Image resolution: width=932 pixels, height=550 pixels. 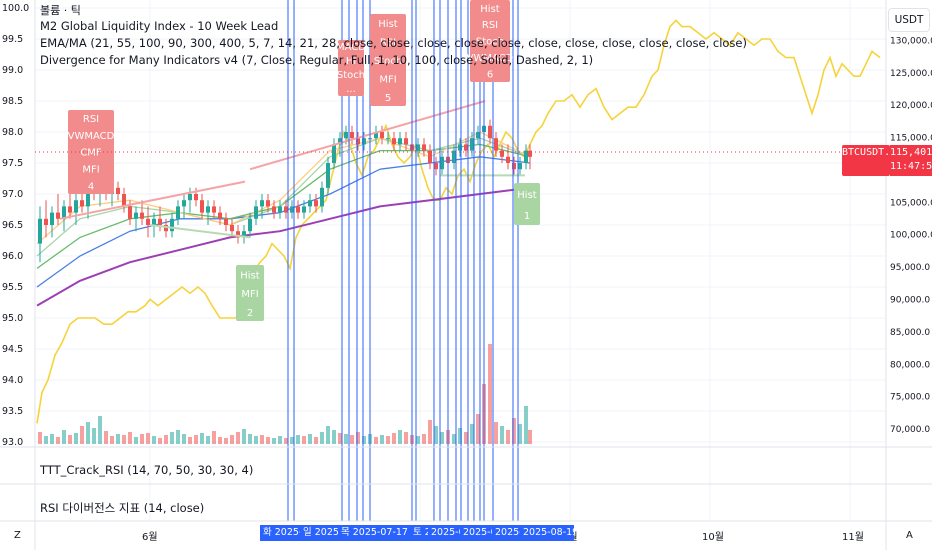 What do you see at coordinates (909, 535) in the screenshot?
I see `auto-scale-toggle: A` at bounding box center [909, 535].